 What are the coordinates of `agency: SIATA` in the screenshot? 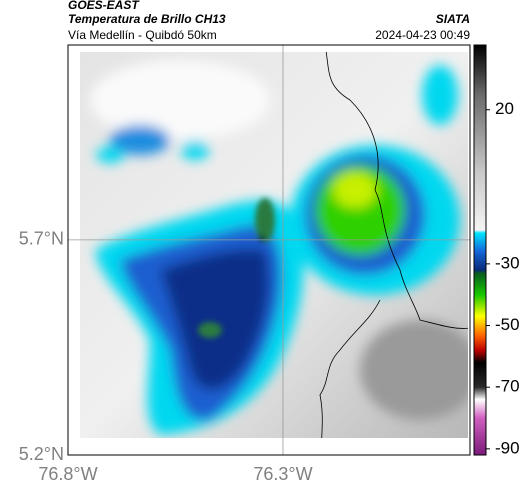 It's located at (453, 19).